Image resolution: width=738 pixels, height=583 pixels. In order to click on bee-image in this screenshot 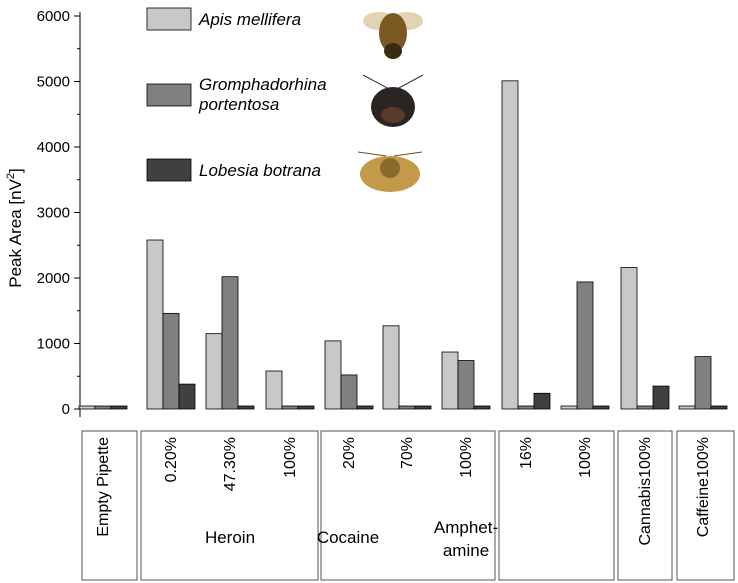, I will do `click(393, 35)`.